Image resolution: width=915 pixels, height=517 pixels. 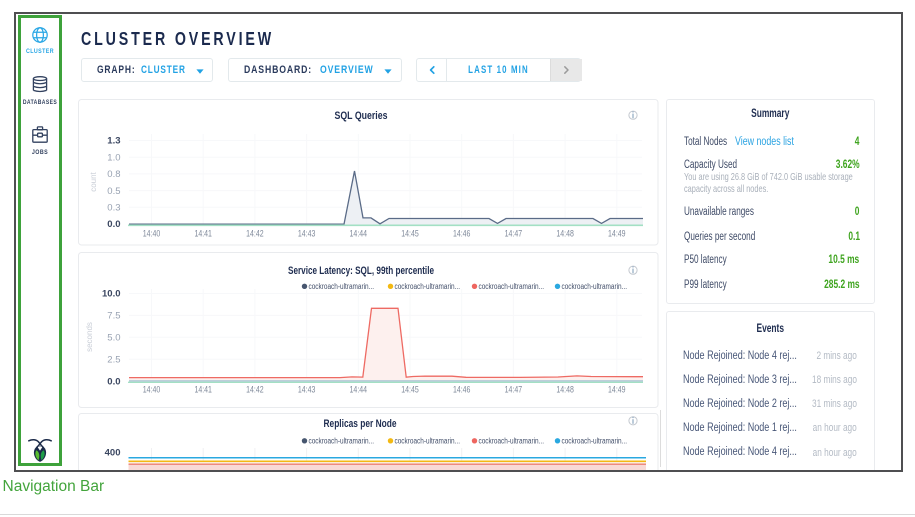 What do you see at coordinates (361, 271) in the screenshot?
I see `svg-text:Service Latency: SQL, 99th per: Service Latency: SQL, 99th percentile` at bounding box center [361, 271].